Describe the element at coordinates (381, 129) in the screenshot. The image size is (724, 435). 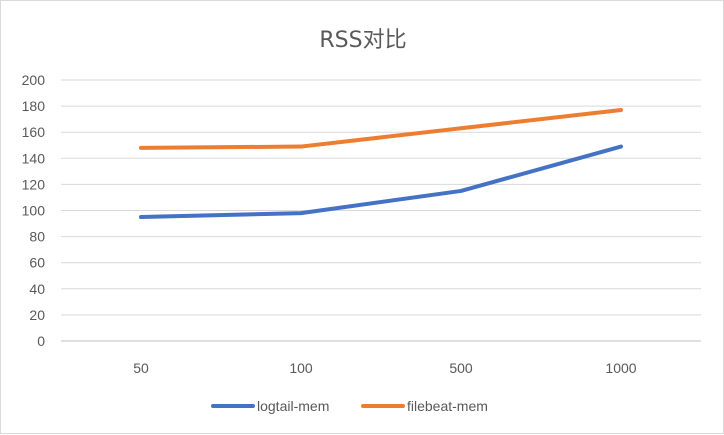
I see `series-line-filebeat-mem` at that location.